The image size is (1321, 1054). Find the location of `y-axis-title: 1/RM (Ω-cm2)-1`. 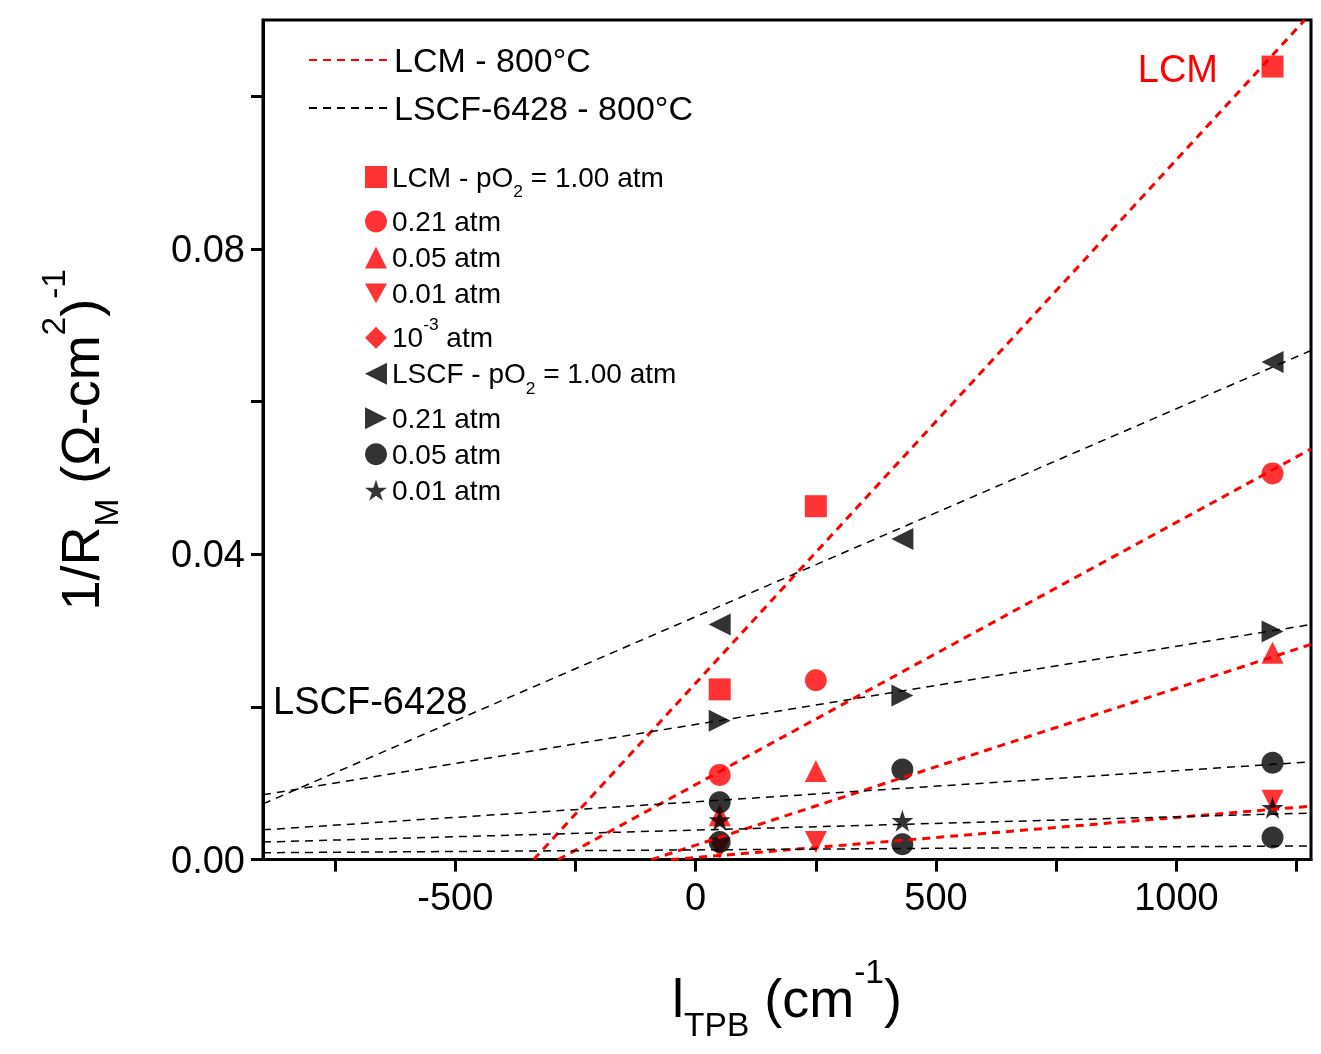

y-axis-title: 1/RM (Ω-cm2)-1 is located at coordinates (79, 440).